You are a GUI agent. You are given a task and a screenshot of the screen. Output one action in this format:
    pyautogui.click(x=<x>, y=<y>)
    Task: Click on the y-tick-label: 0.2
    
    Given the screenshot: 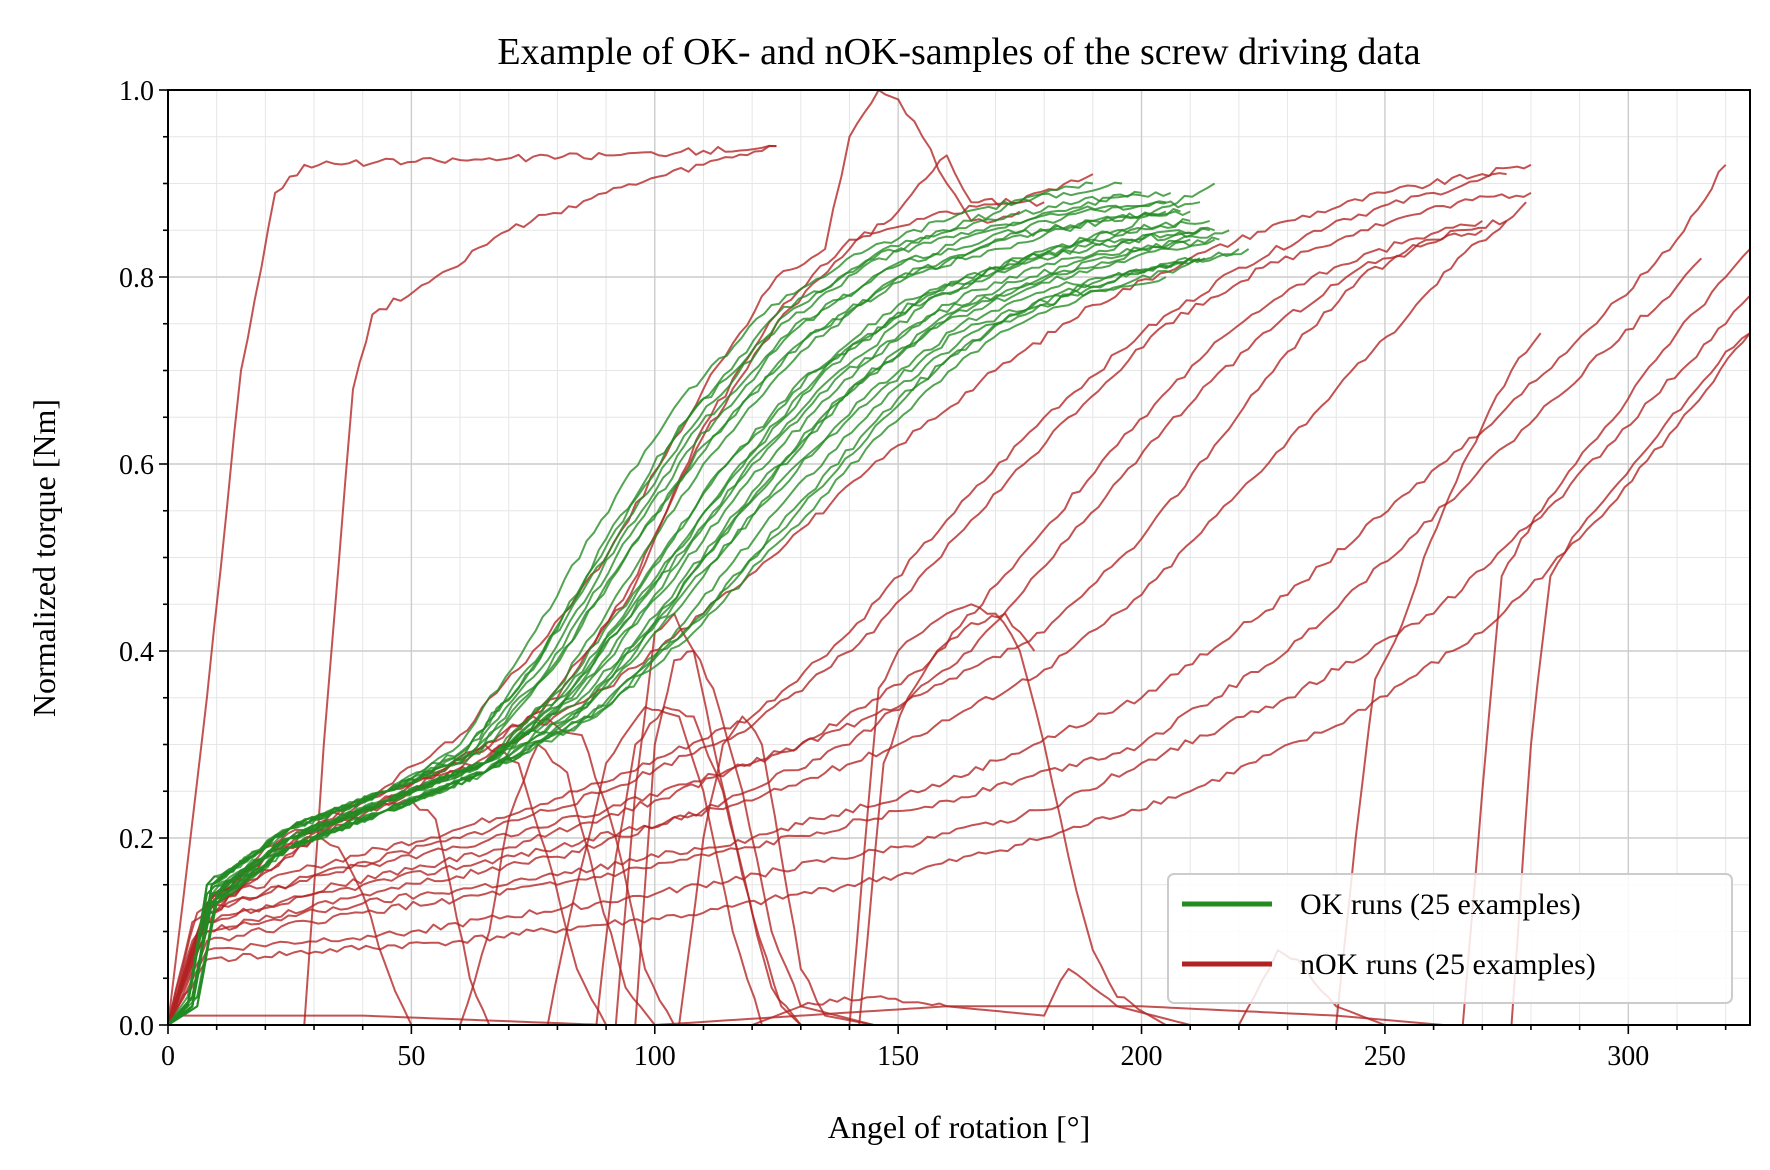 What is the action you would take?
    pyautogui.click(x=136, y=839)
    